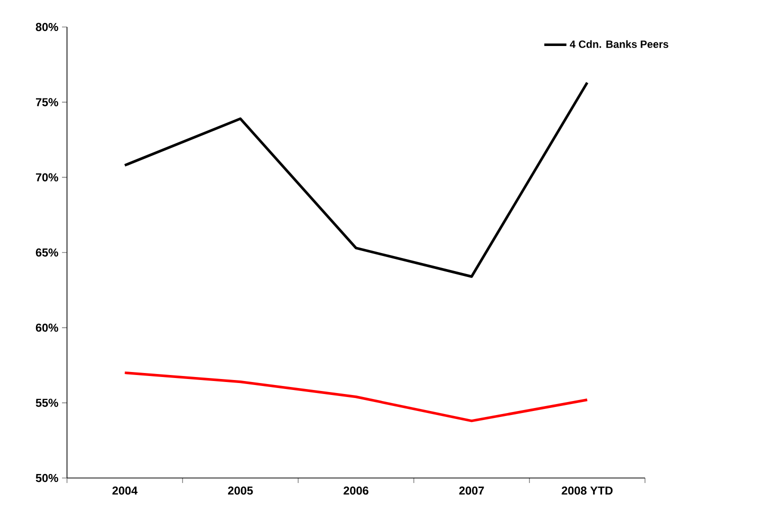 The height and width of the screenshot is (517, 767). Describe the element at coordinates (47, 328) in the screenshot. I see `y-tick-label: 60%` at that location.